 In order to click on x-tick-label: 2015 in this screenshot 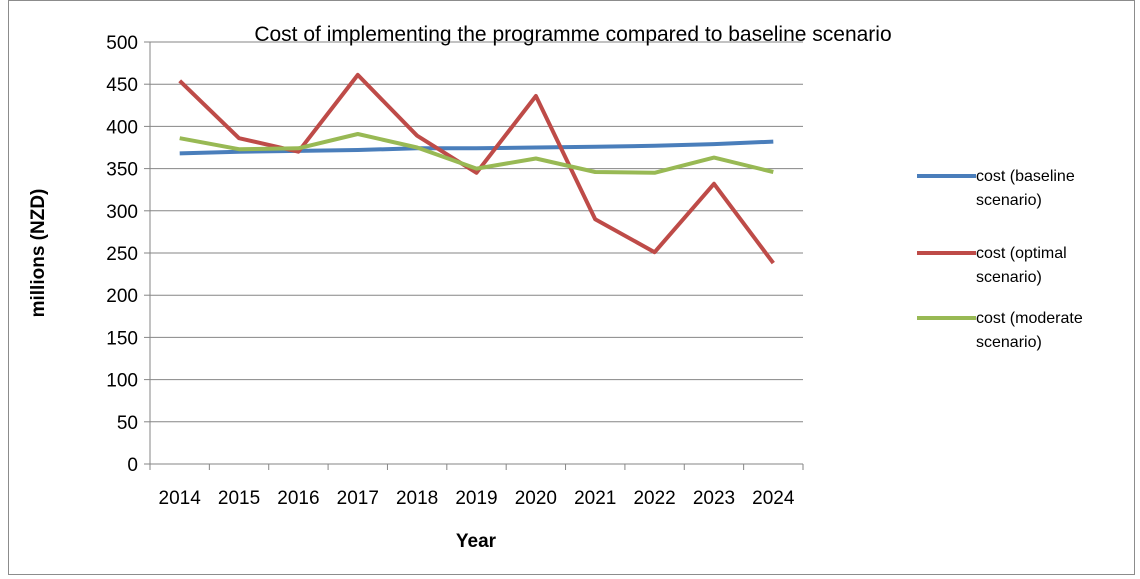, I will do `click(239, 498)`.